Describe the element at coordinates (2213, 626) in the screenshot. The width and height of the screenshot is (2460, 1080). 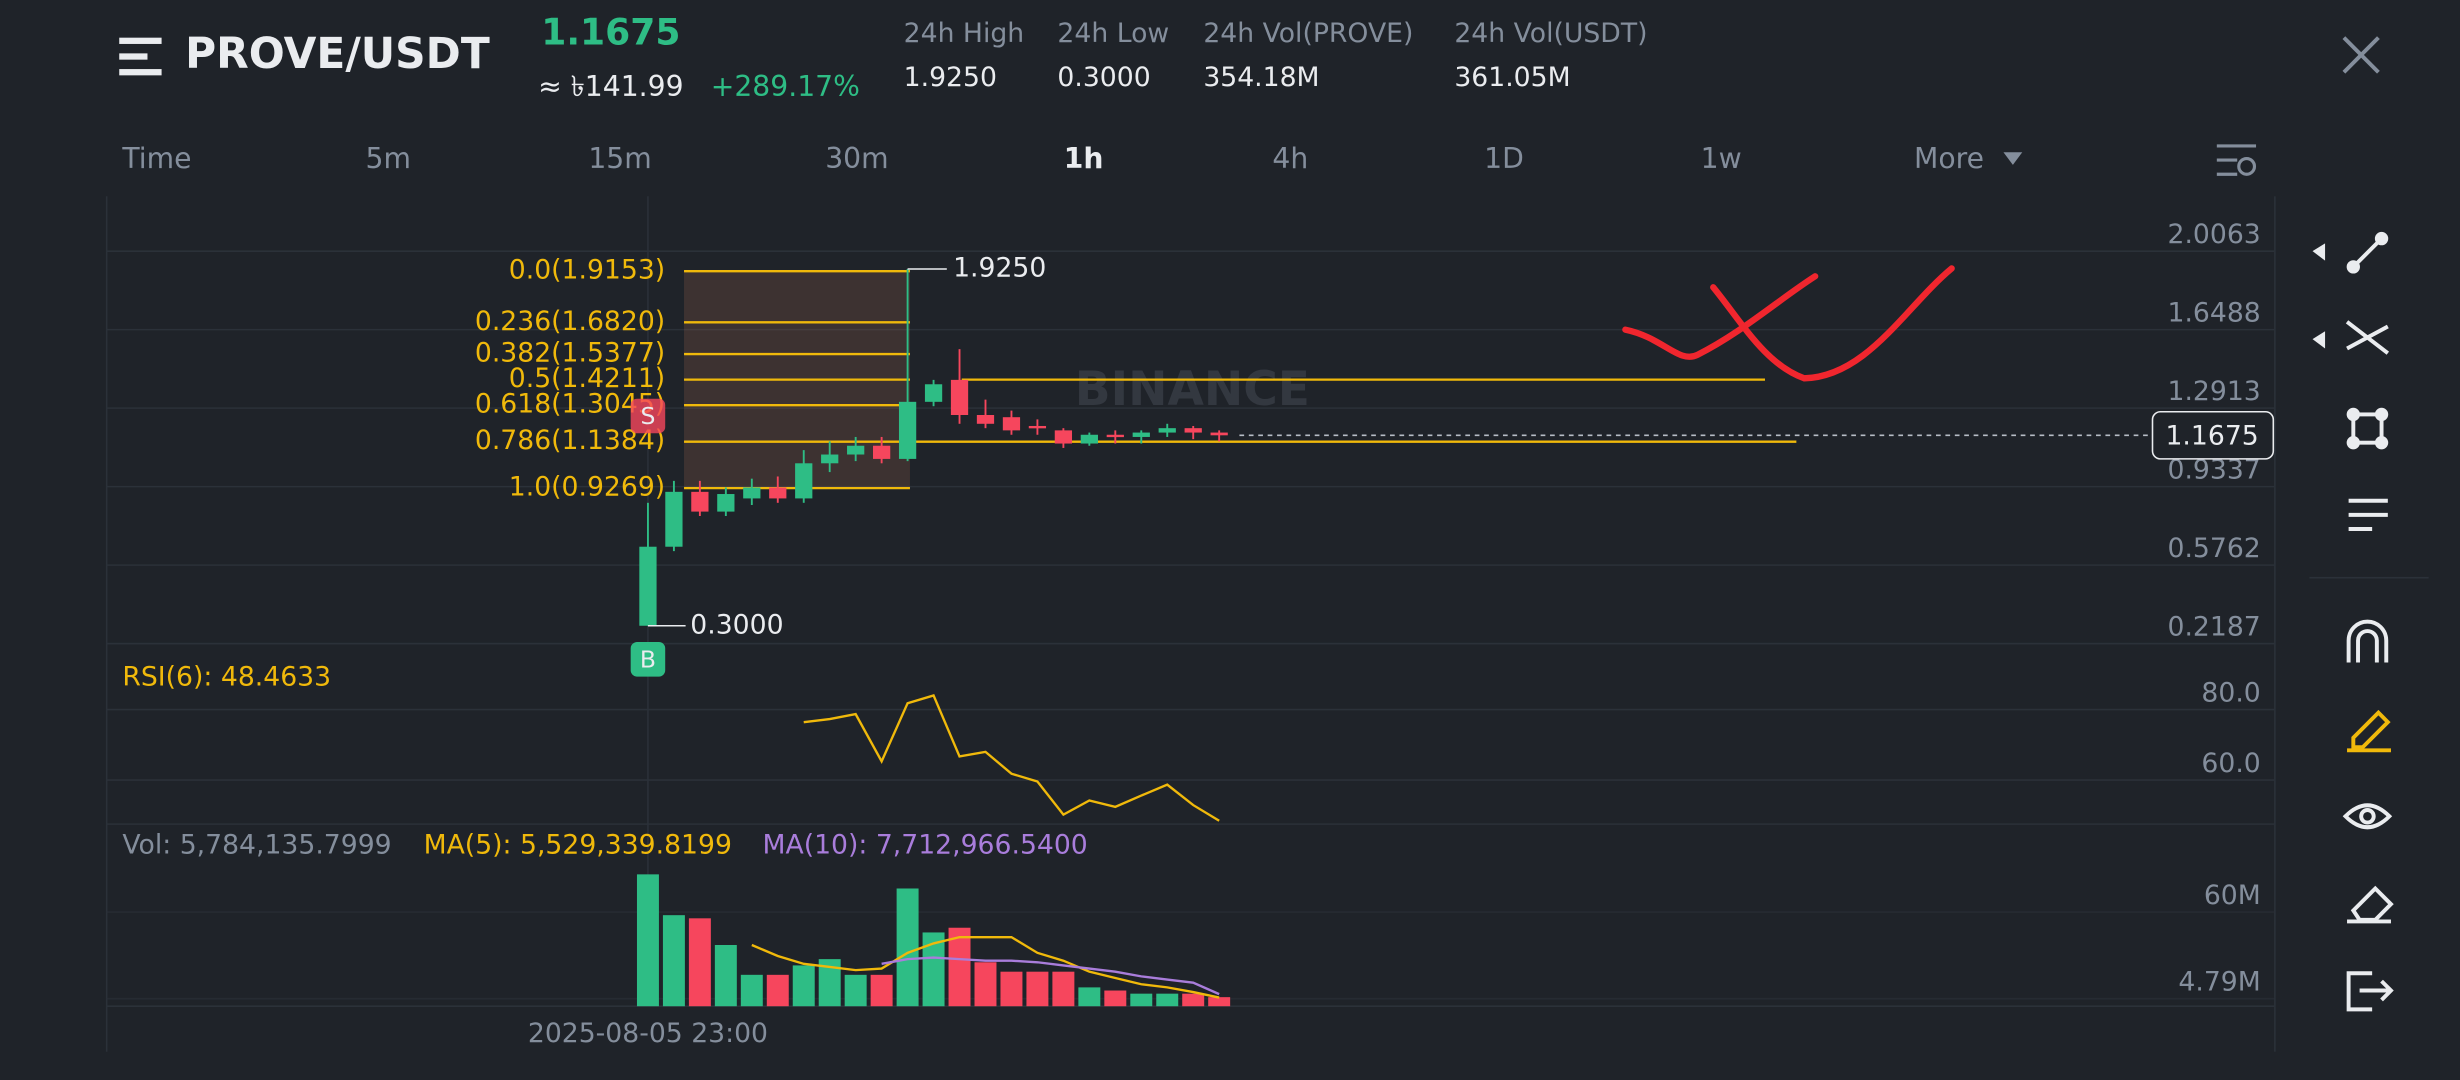
I see `y-tick-label: 0.2187` at that location.